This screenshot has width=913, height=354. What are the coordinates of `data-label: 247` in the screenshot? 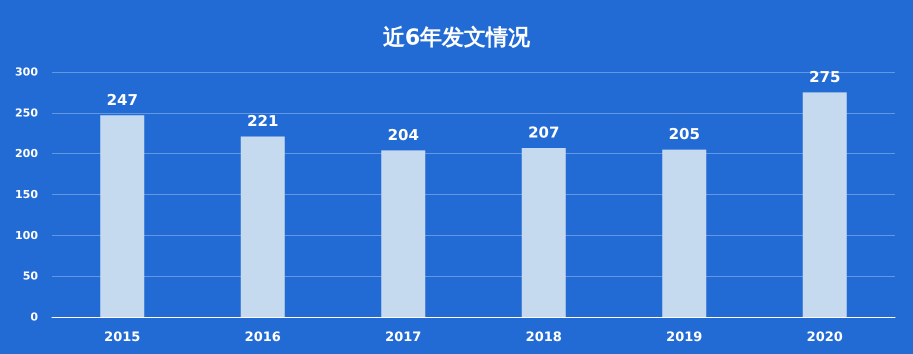 It's located at (122, 99).